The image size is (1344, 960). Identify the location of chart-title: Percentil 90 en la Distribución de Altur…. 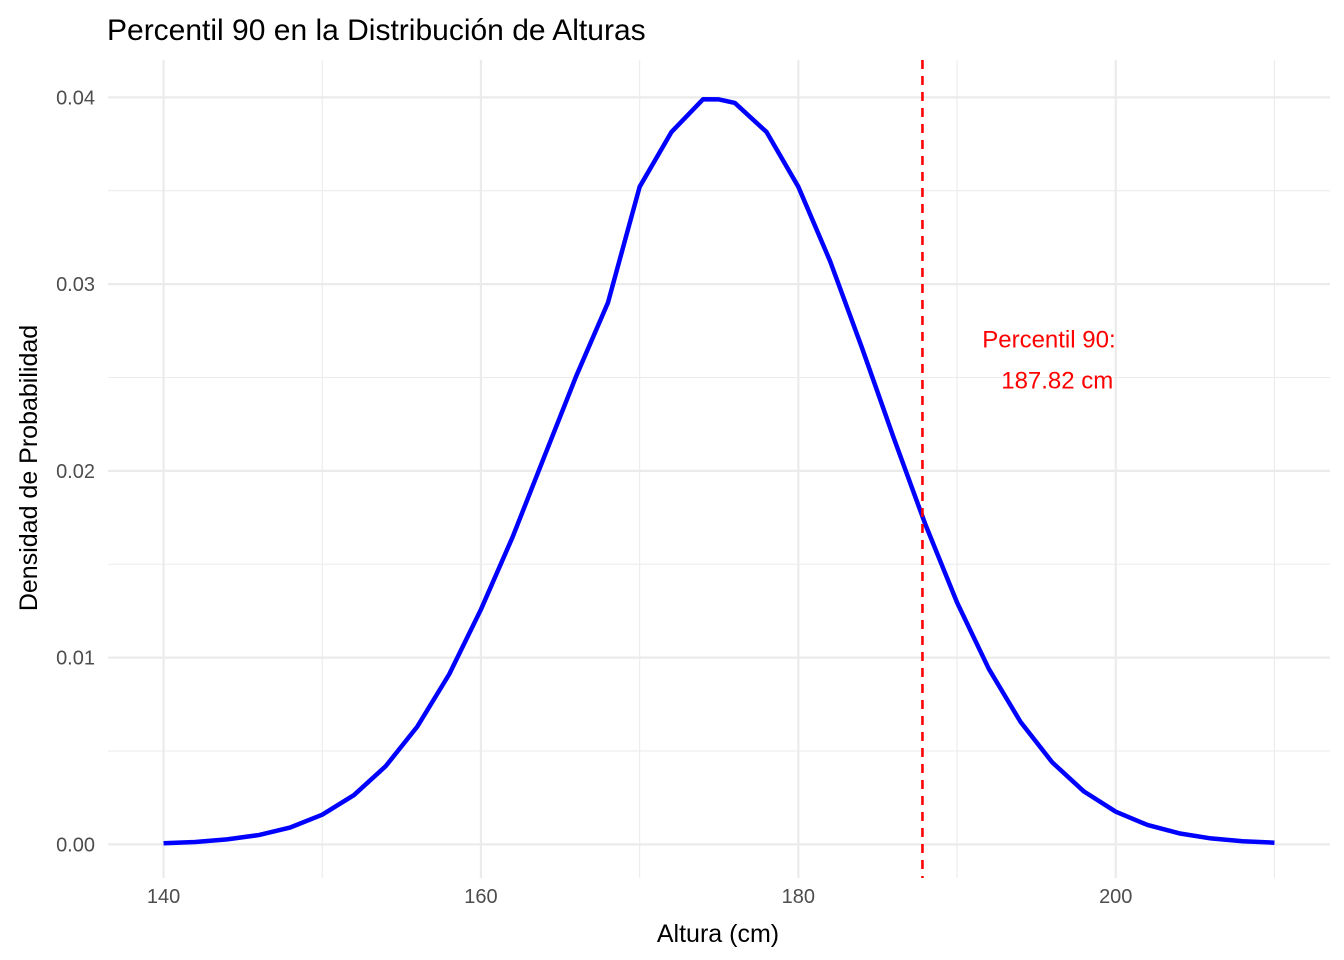
(376, 30).